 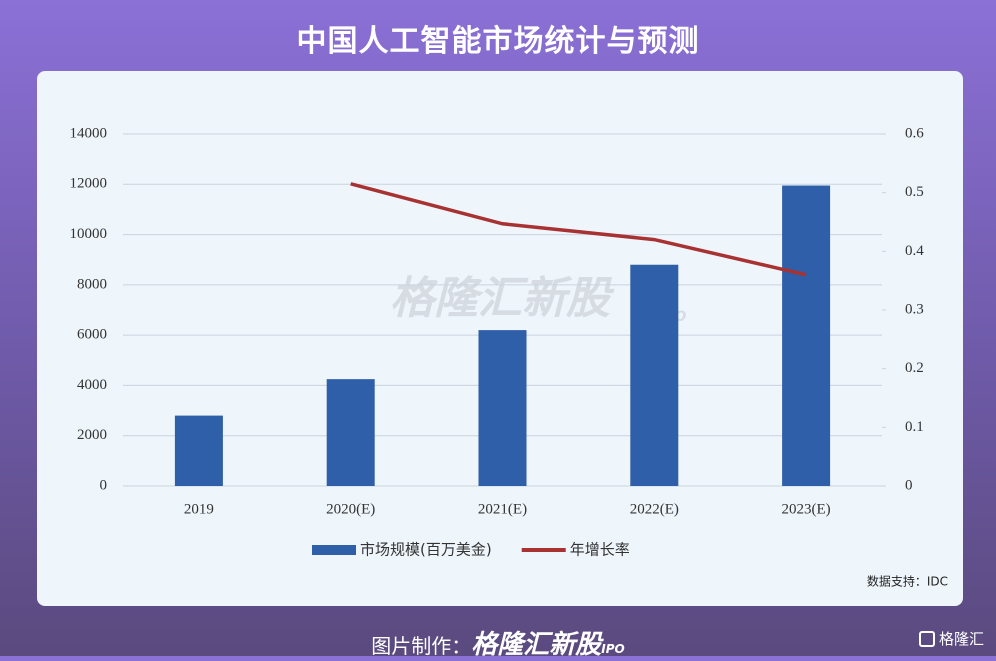 I want to click on x-tick-label: 2020(E), so click(x=350, y=509).